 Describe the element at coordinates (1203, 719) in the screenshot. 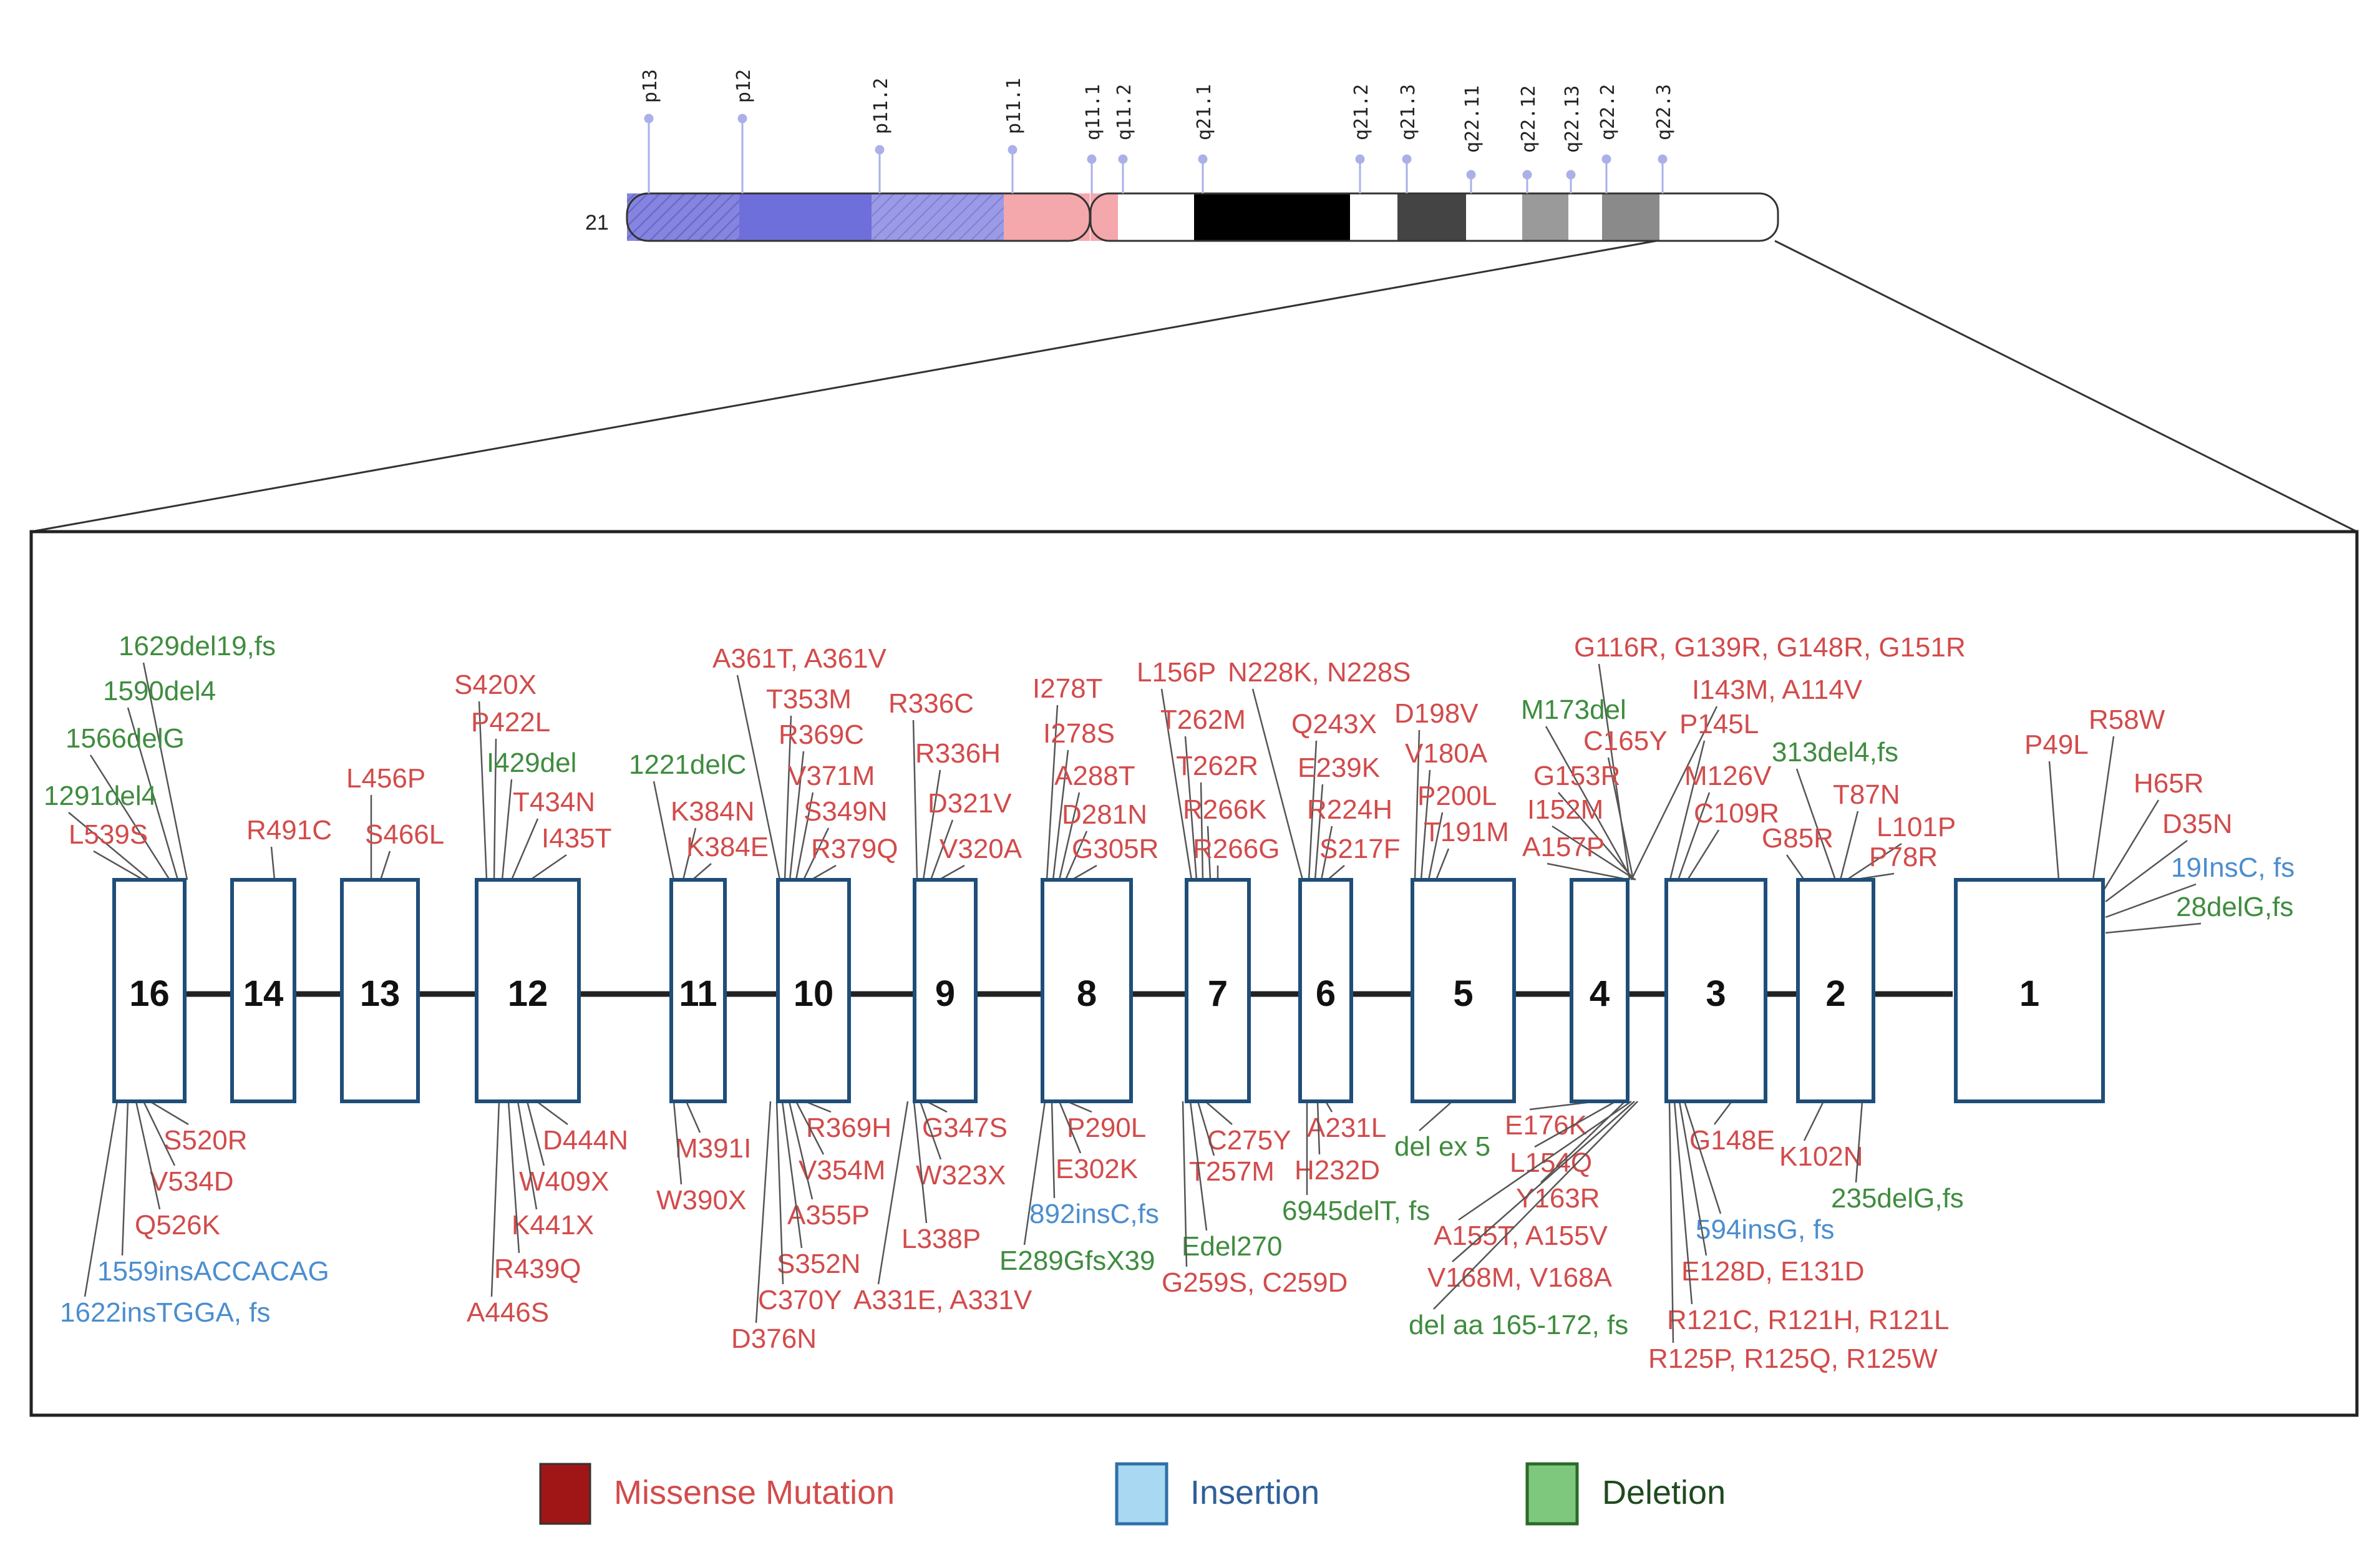

I see `mutation-label: T262M` at that location.